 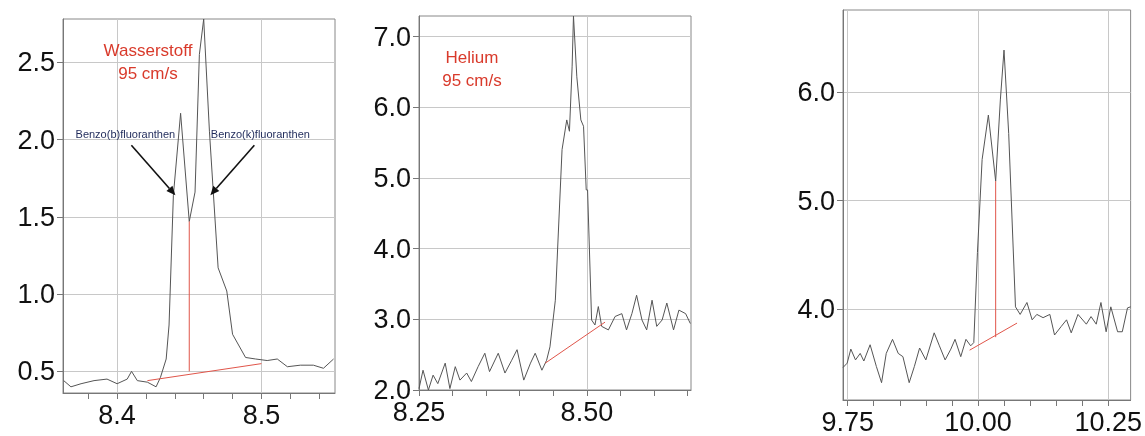 What do you see at coordinates (148, 50) in the screenshot?
I see `text: Wasserstoff` at bounding box center [148, 50].